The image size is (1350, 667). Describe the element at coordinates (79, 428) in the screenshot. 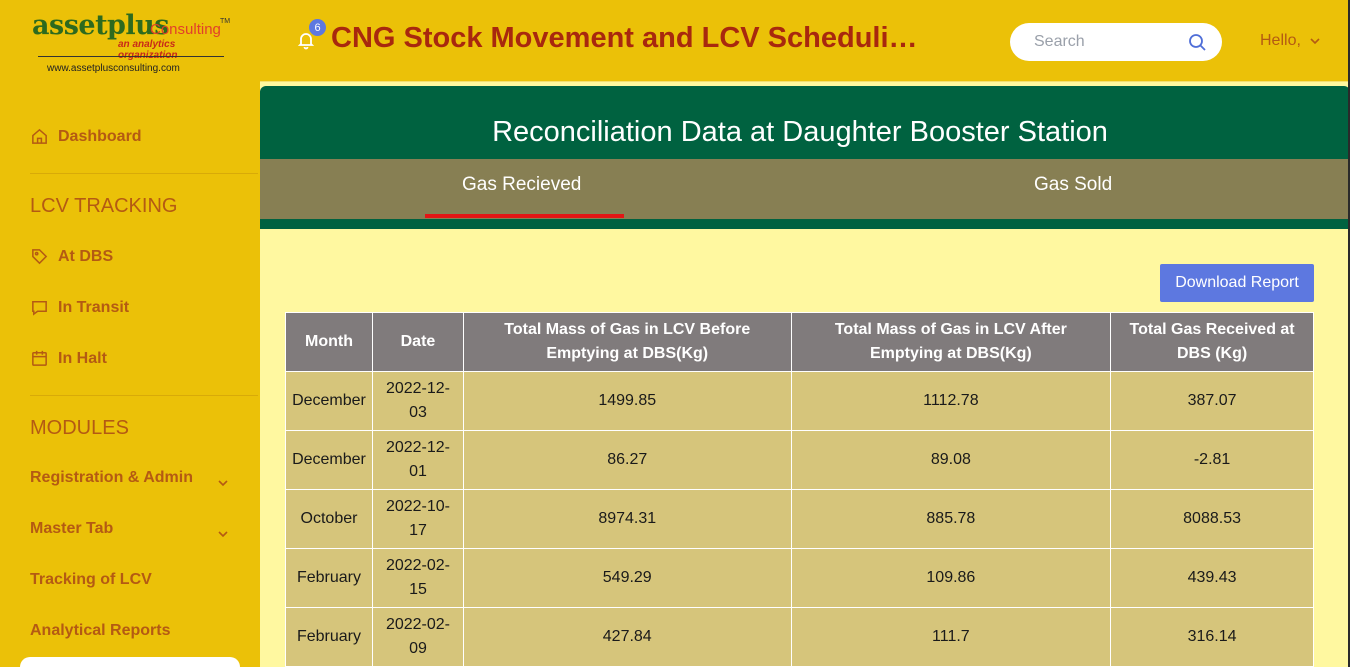

I see `section-heading-modules: MODULES` at that location.